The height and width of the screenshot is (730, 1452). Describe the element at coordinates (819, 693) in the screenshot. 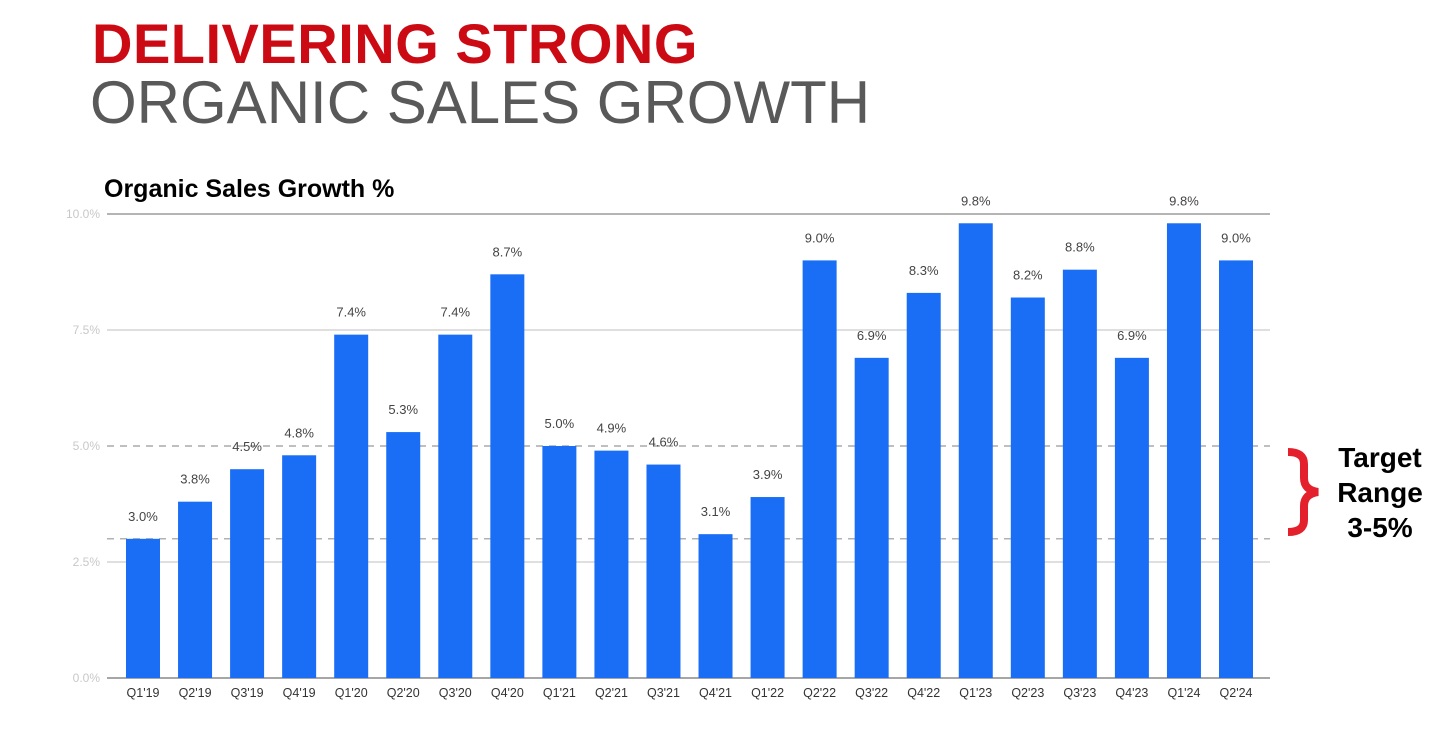

I see `x-tick-label: Q2'22` at that location.